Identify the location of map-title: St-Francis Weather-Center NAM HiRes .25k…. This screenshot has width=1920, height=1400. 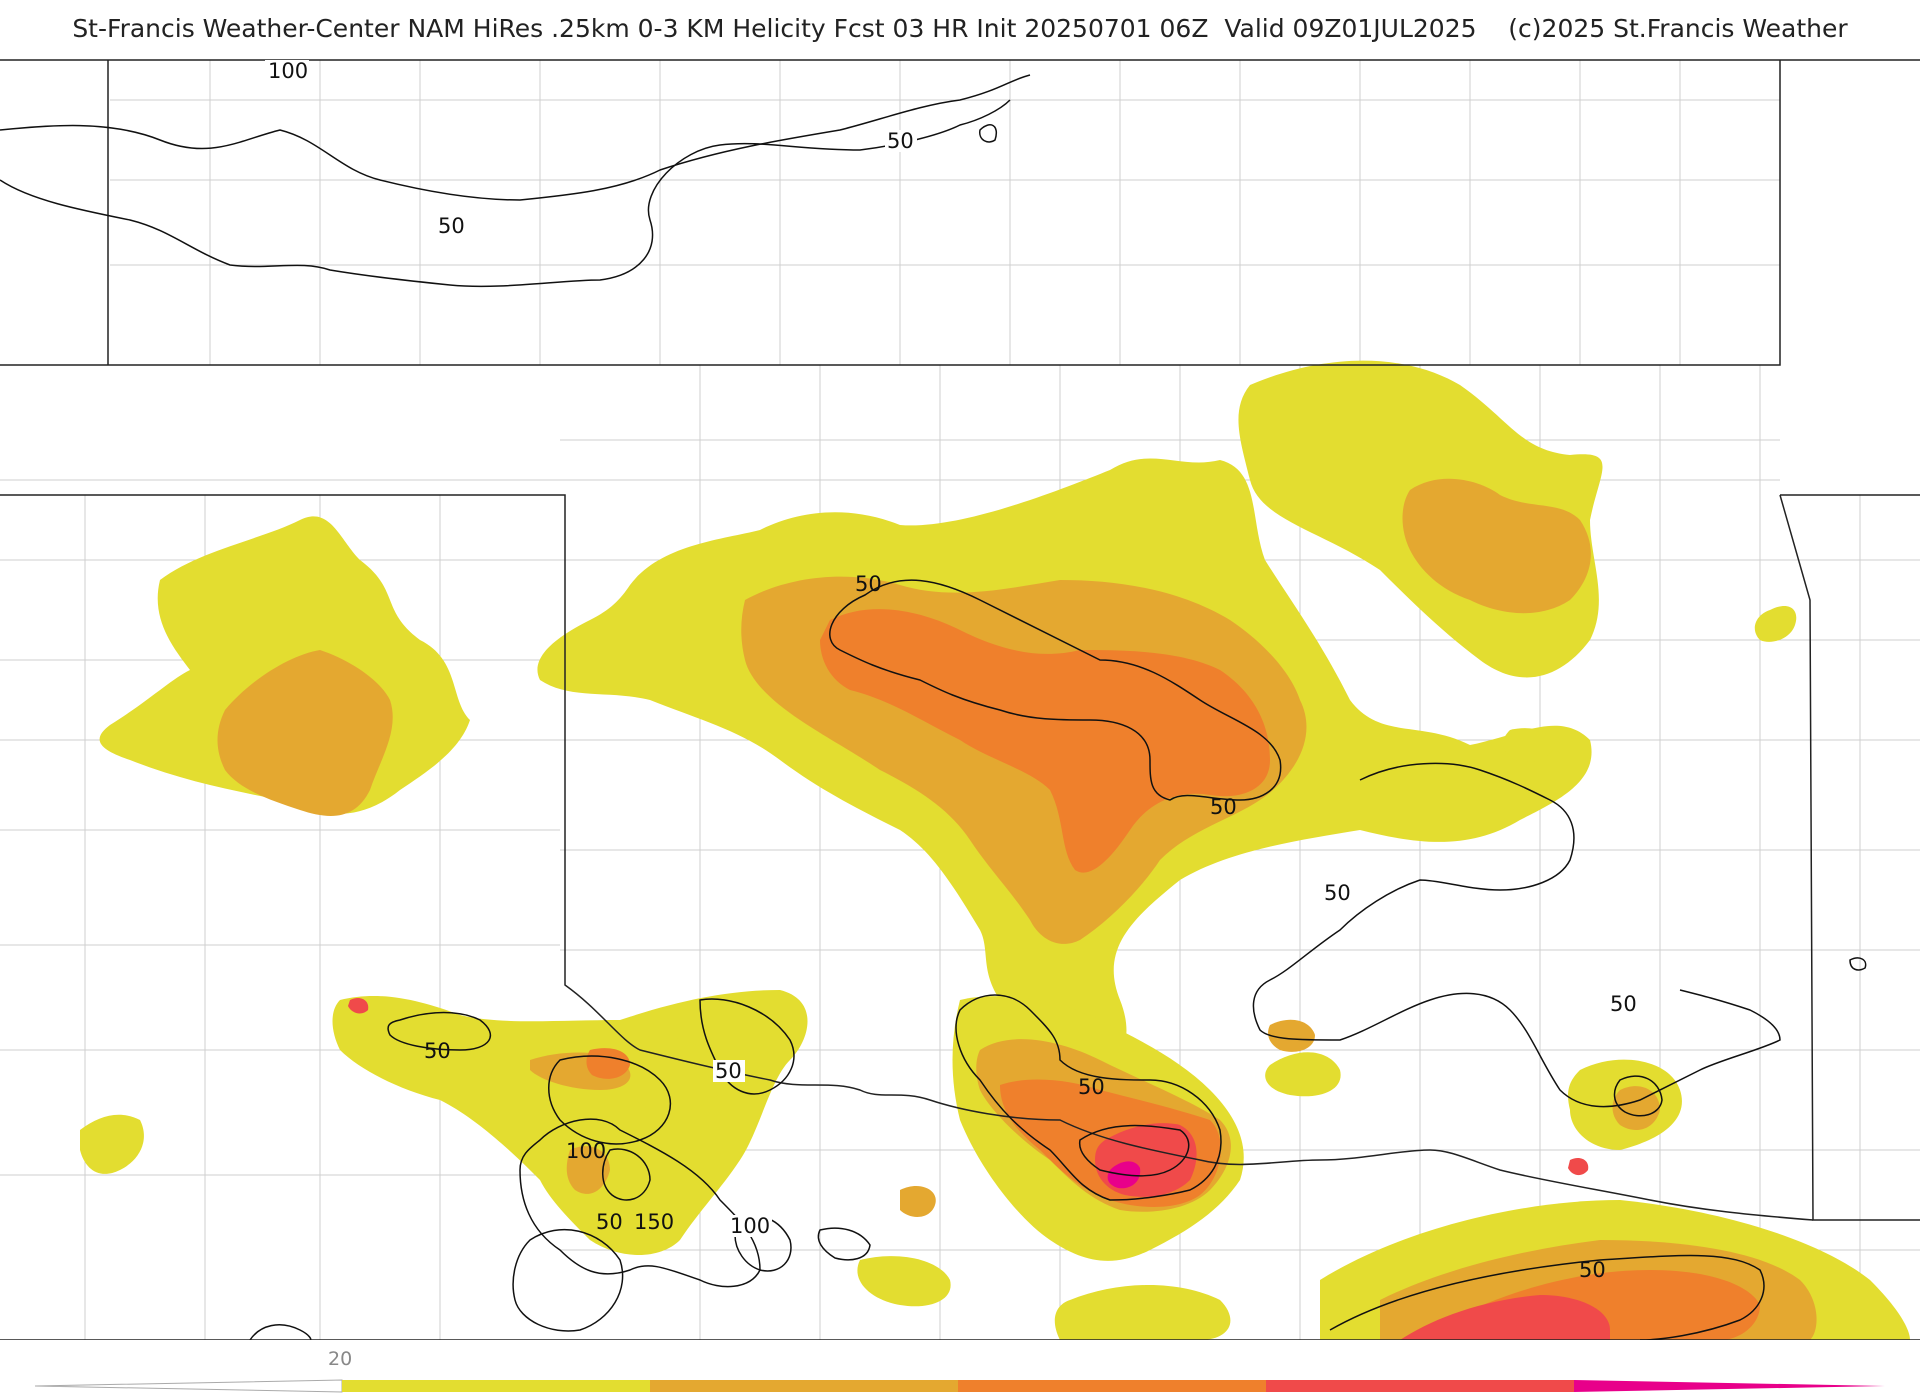
(960, 28).